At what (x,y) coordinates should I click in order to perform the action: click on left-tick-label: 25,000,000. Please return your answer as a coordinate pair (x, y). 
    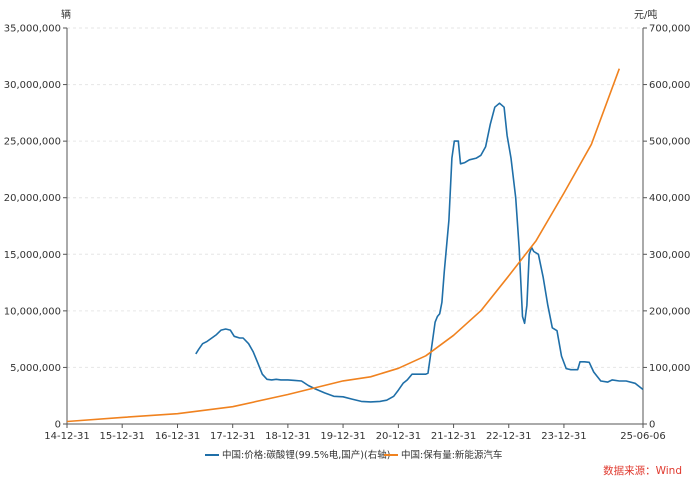
    Looking at the image, I should click on (32, 142).